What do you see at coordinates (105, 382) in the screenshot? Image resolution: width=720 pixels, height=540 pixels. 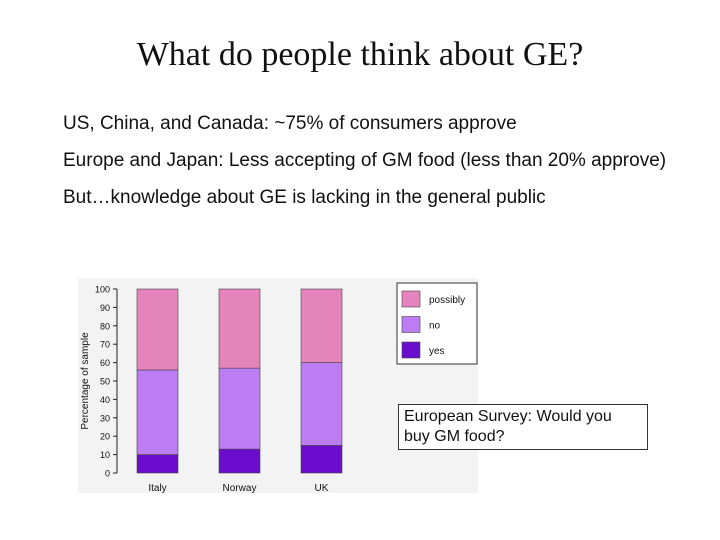 I see `y-tick-label: 50` at bounding box center [105, 382].